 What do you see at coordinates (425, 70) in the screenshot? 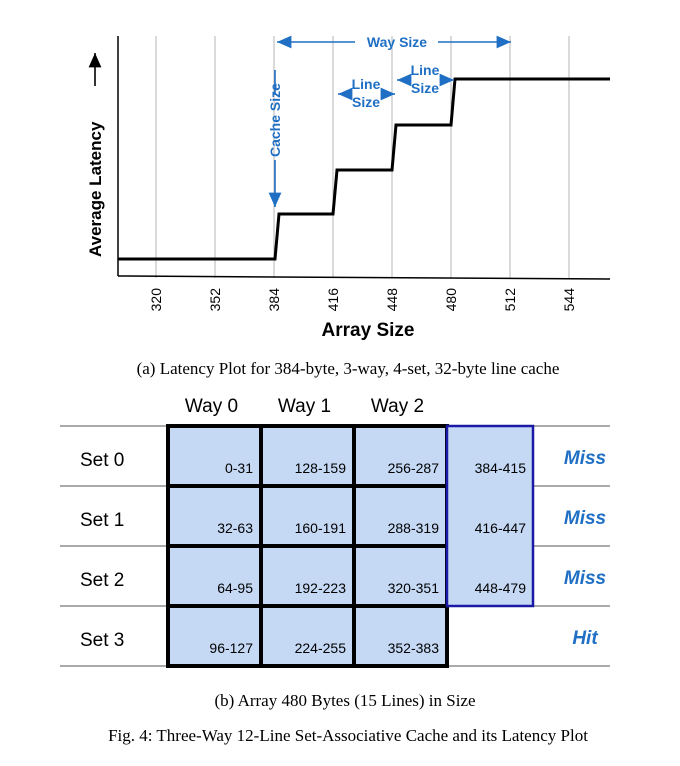
I see `line-size-2-label-top: Line` at bounding box center [425, 70].